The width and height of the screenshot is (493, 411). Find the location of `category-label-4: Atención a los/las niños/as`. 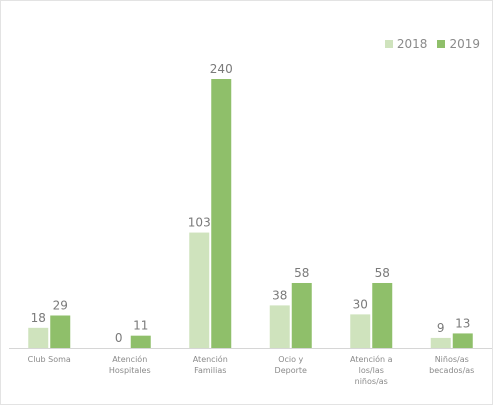

category-label-4: Atención a los/las niños/as is located at coordinates (371, 370).